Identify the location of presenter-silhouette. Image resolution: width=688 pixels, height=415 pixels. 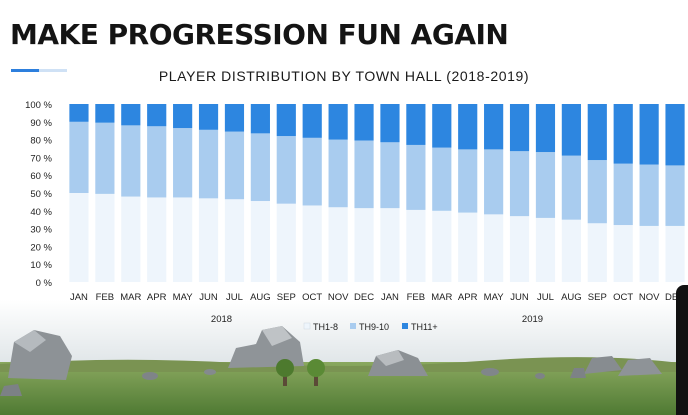
(682, 350).